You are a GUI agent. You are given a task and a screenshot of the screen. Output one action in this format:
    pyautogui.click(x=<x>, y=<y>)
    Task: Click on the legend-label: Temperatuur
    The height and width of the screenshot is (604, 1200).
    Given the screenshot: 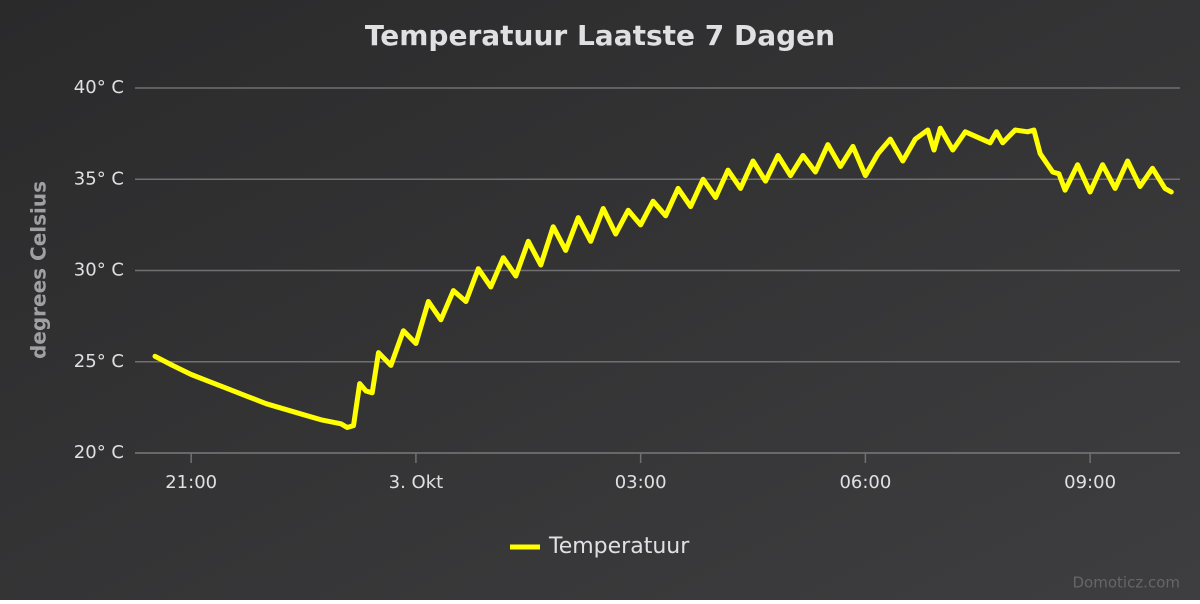 What is the action you would take?
    pyautogui.click(x=619, y=546)
    